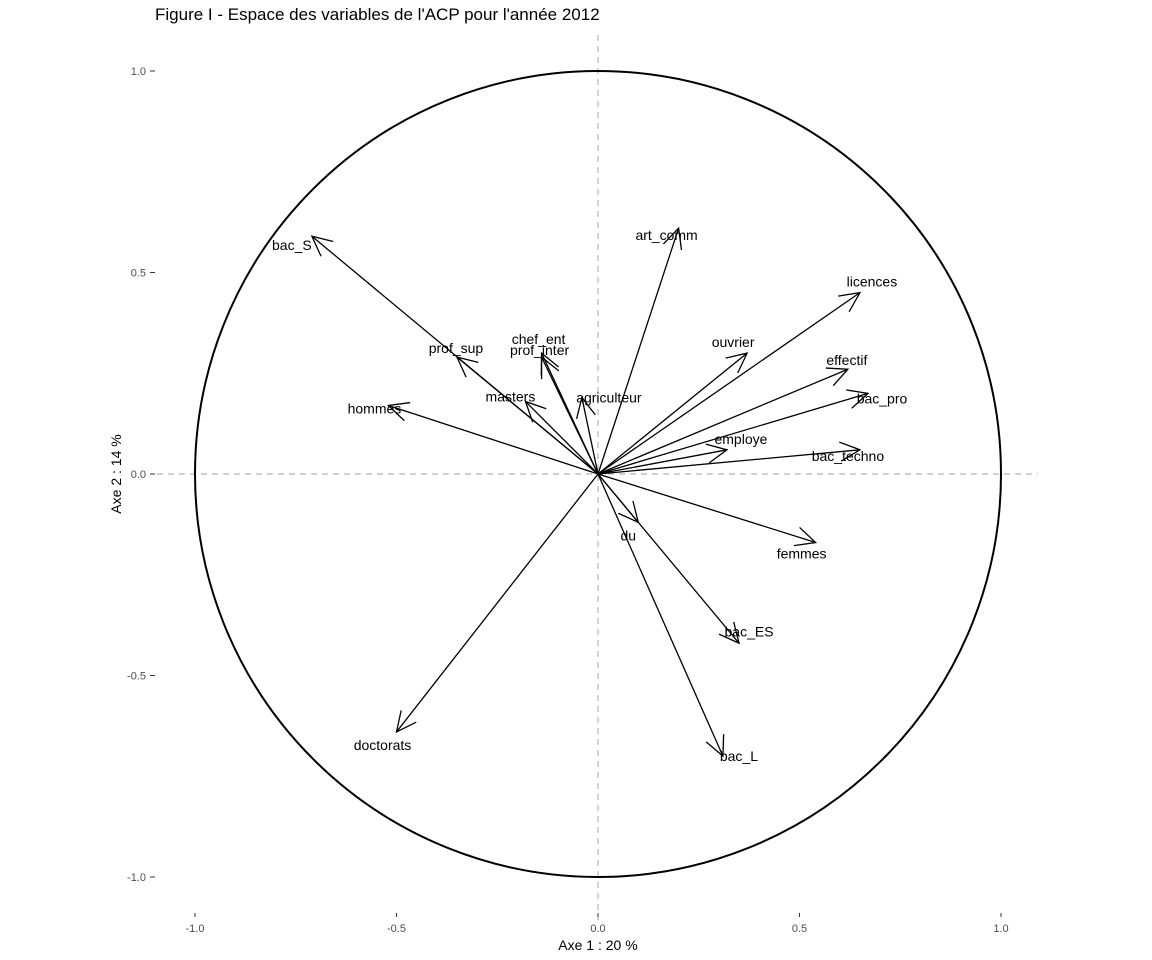  What do you see at coordinates (597, 945) in the screenshot?
I see `x-axis-label: Axe 1 : 20 %` at bounding box center [597, 945].